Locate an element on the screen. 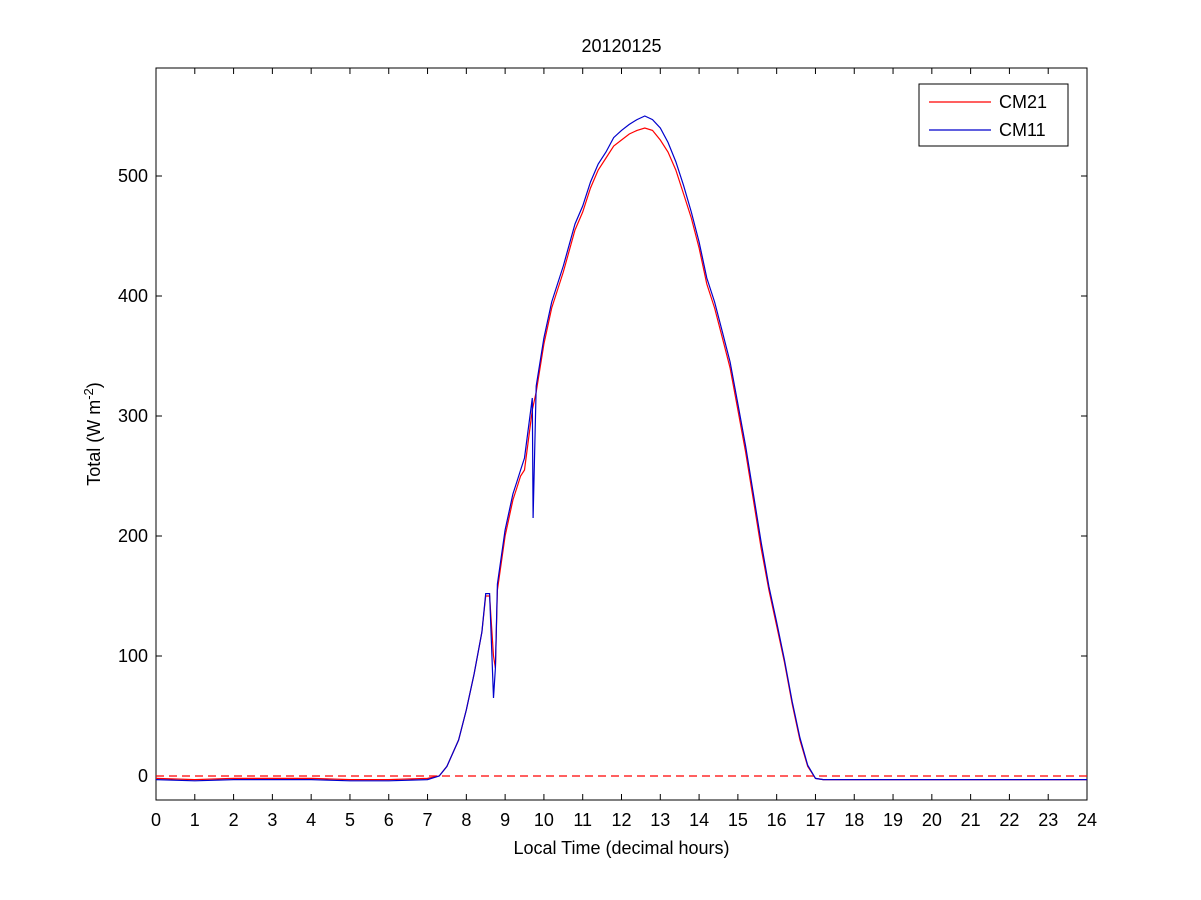 This screenshot has height=900, width=1201. x-tick-label: 21 is located at coordinates (971, 820).